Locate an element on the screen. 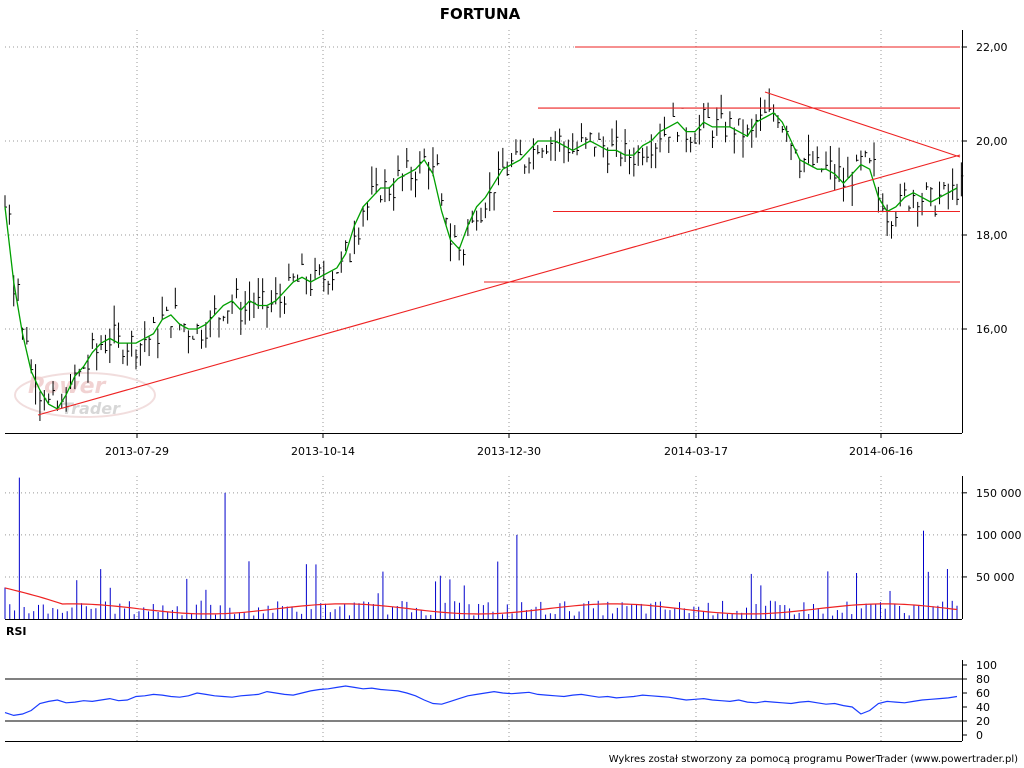 The image size is (1024, 768). volume-y-tick-label: 150 000 is located at coordinates (999, 493).